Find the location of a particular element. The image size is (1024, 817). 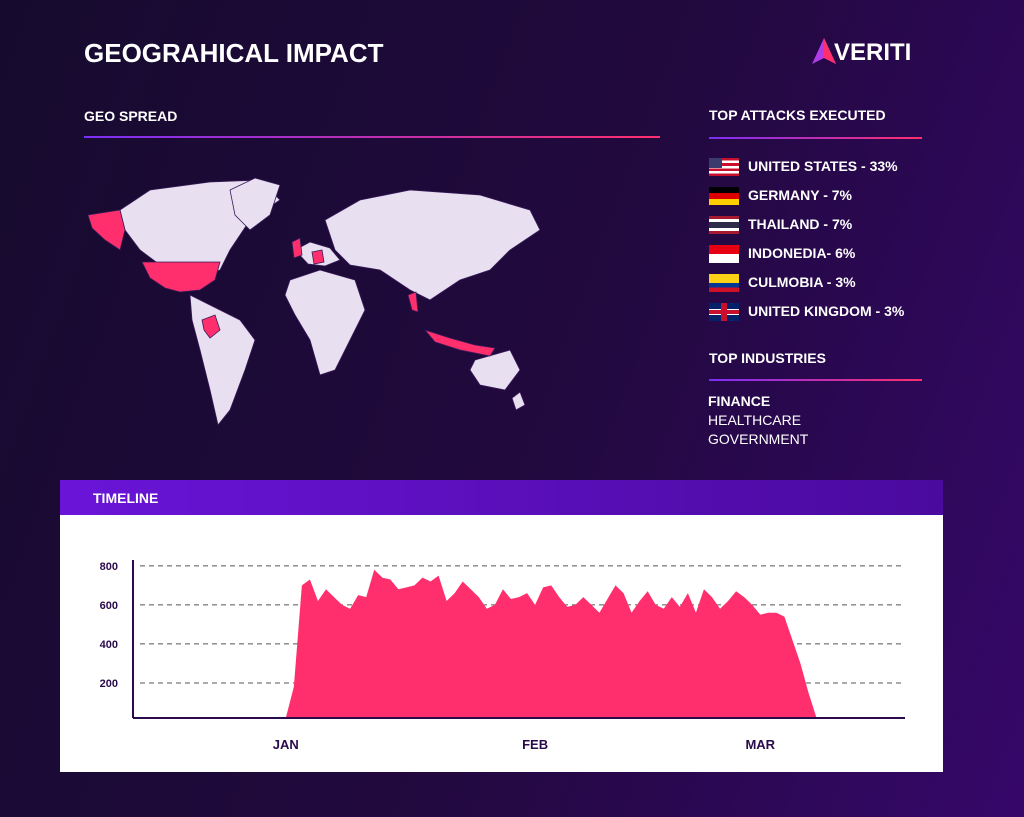

section-title: GEO SPREAD is located at coordinates (131, 116).